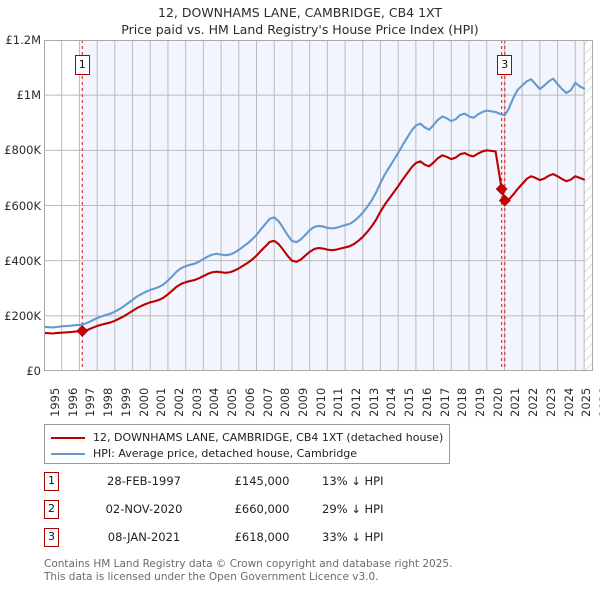 The height and width of the screenshot is (590, 600). What do you see at coordinates (82, 65) in the screenshot?
I see `chart-marker-1: 1` at bounding box center [82, 65].